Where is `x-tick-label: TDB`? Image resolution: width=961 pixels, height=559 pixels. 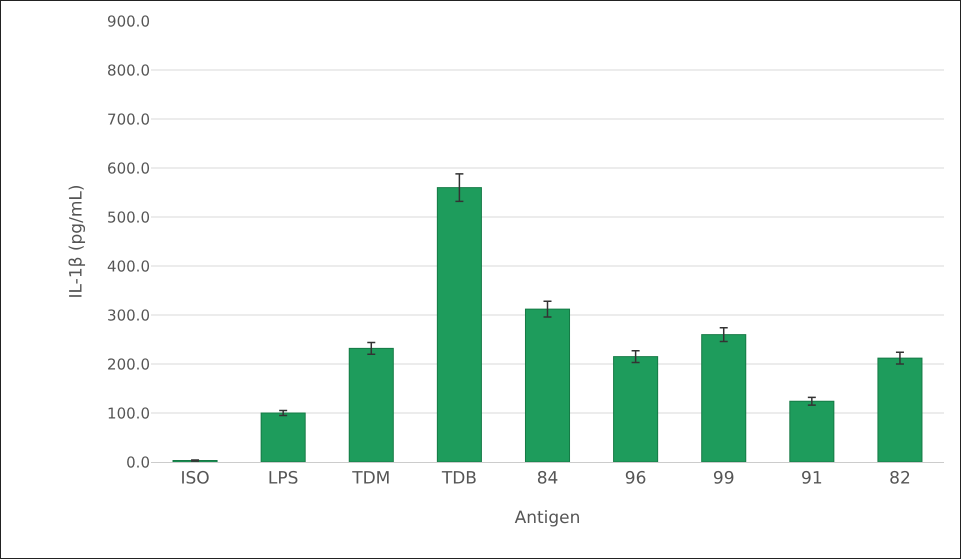
x-tick-label: TDB is located at coordinates (458, 478).